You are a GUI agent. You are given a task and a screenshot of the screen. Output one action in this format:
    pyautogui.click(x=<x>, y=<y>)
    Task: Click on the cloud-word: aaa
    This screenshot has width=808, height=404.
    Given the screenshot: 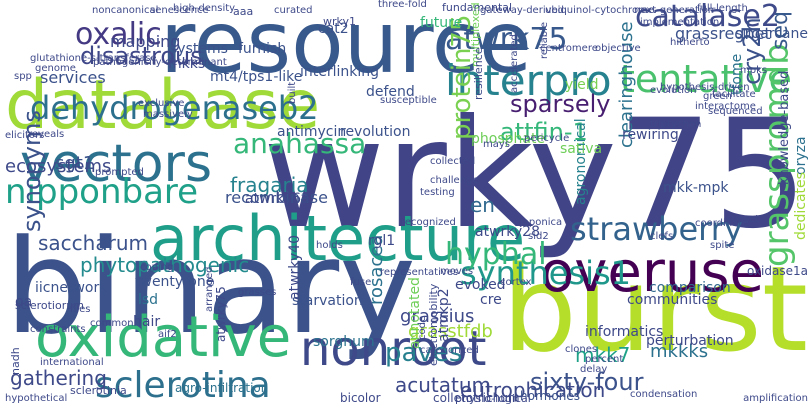 What is the action you would take?
    pyautogui.click(x=243, y=11)
    